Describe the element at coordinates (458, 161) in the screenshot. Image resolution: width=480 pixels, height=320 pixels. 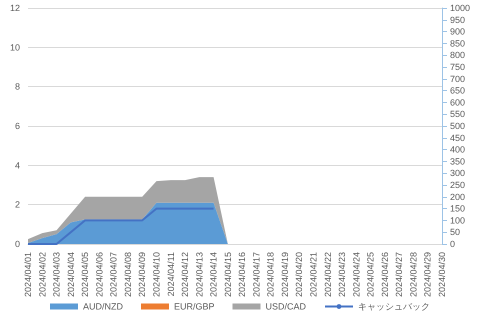
I see `y2-tick-label: 350` at that location.